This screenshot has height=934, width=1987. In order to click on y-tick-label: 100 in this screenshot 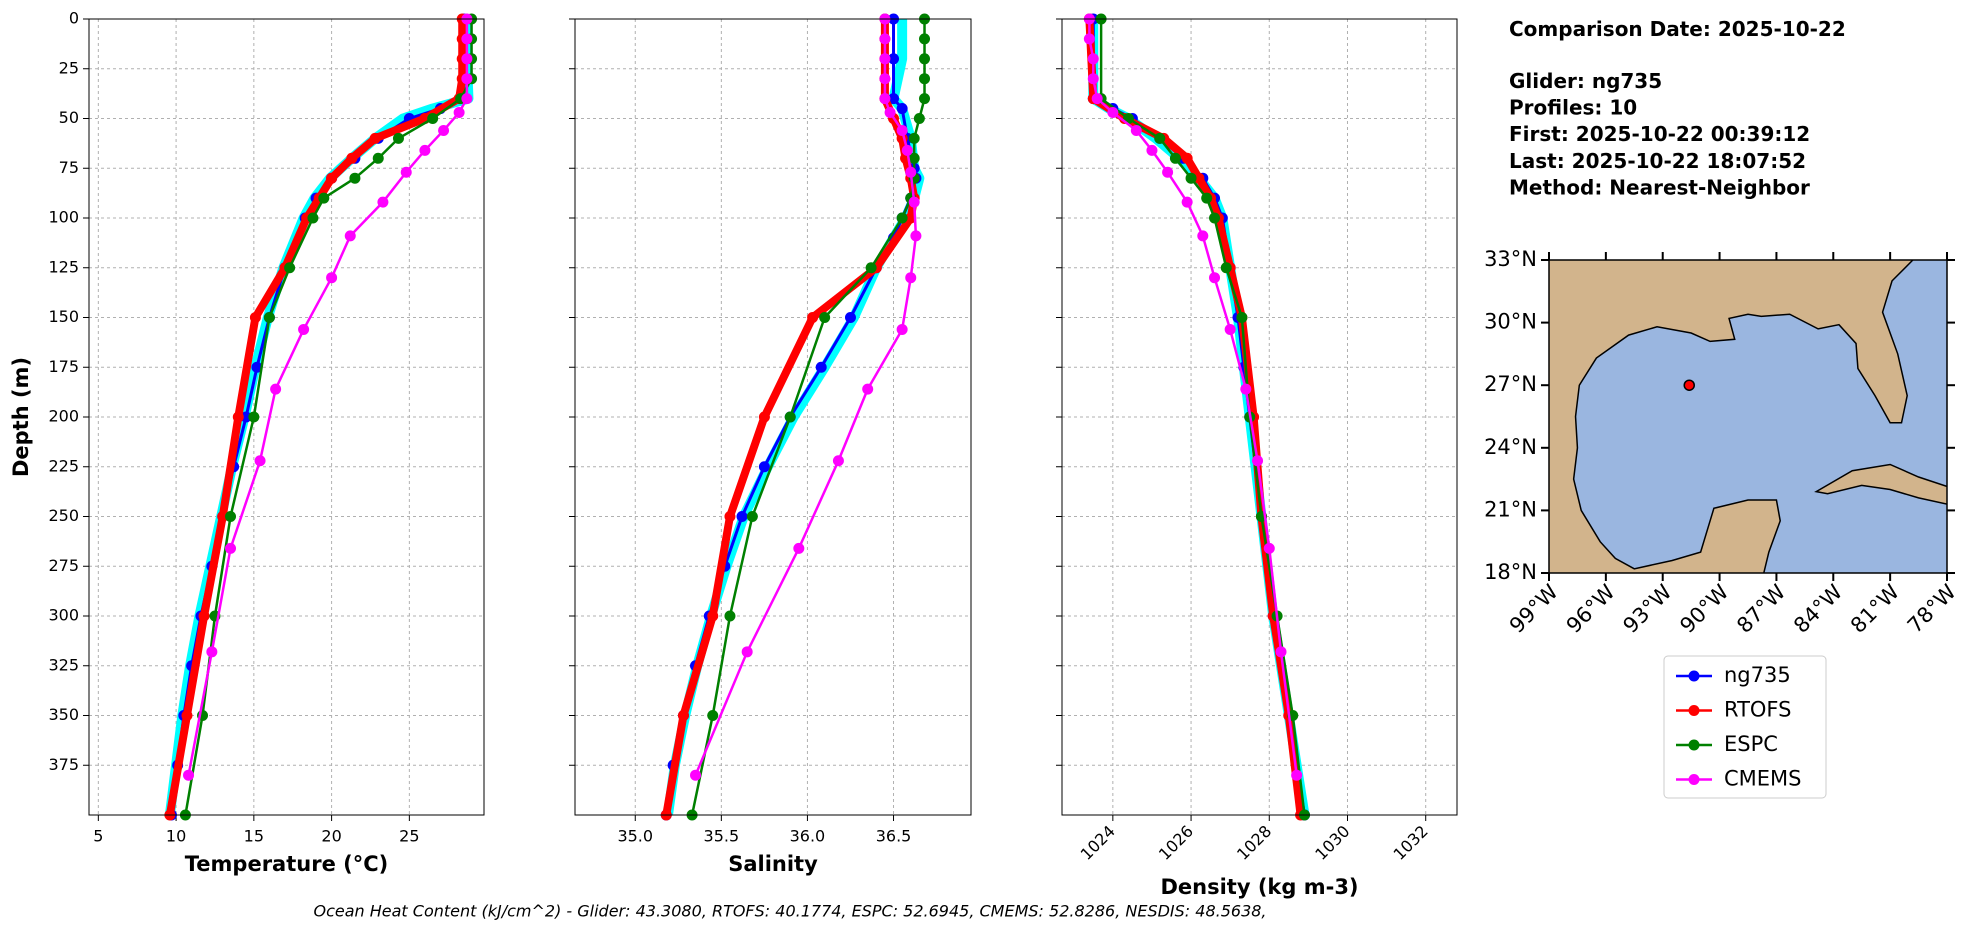, I will do `click(63, 217)`.